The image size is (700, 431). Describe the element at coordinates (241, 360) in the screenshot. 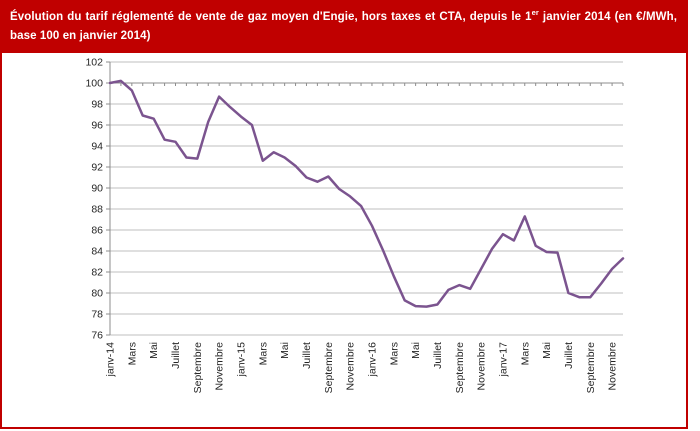

I see `x-tick-label: janv-15` at that location.